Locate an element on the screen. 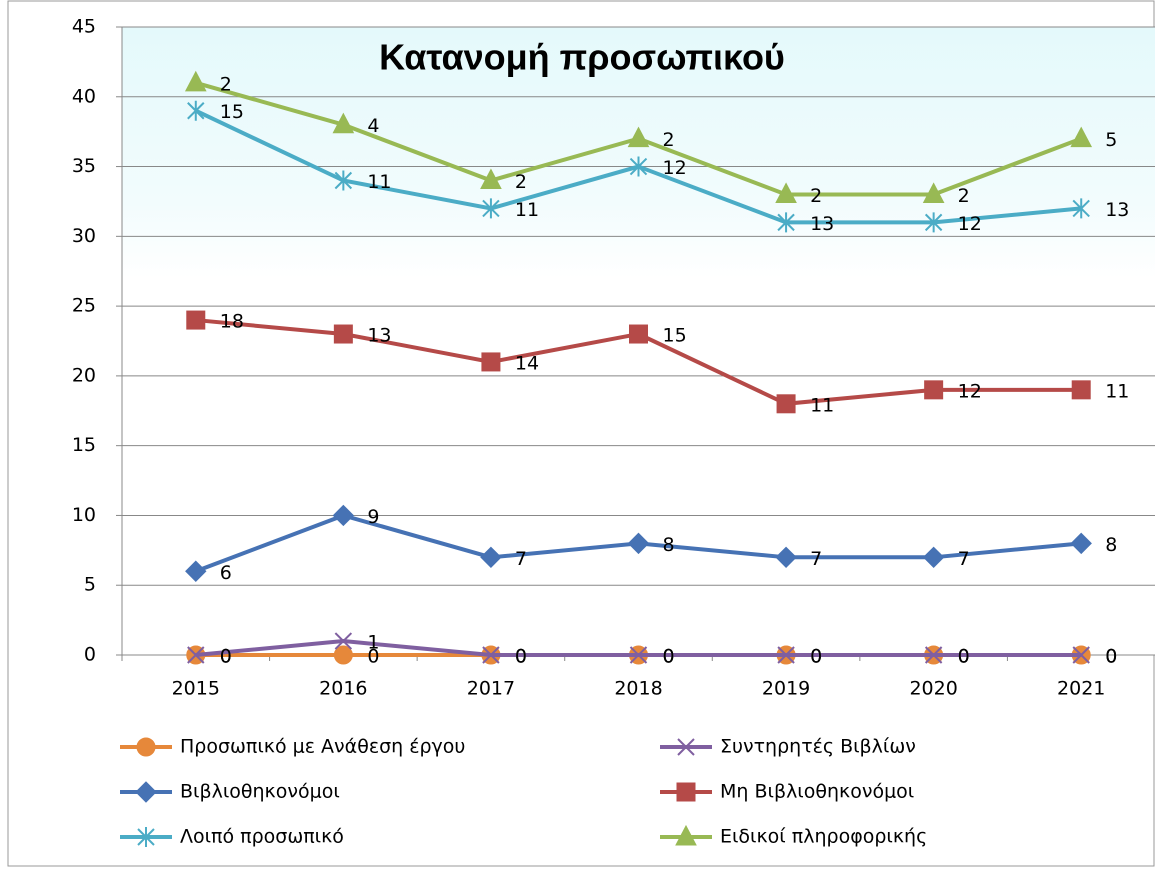 The width and height of the screenshot is (1155, 870). x-tick-label: 2017 is located at coordinates (491, 689).